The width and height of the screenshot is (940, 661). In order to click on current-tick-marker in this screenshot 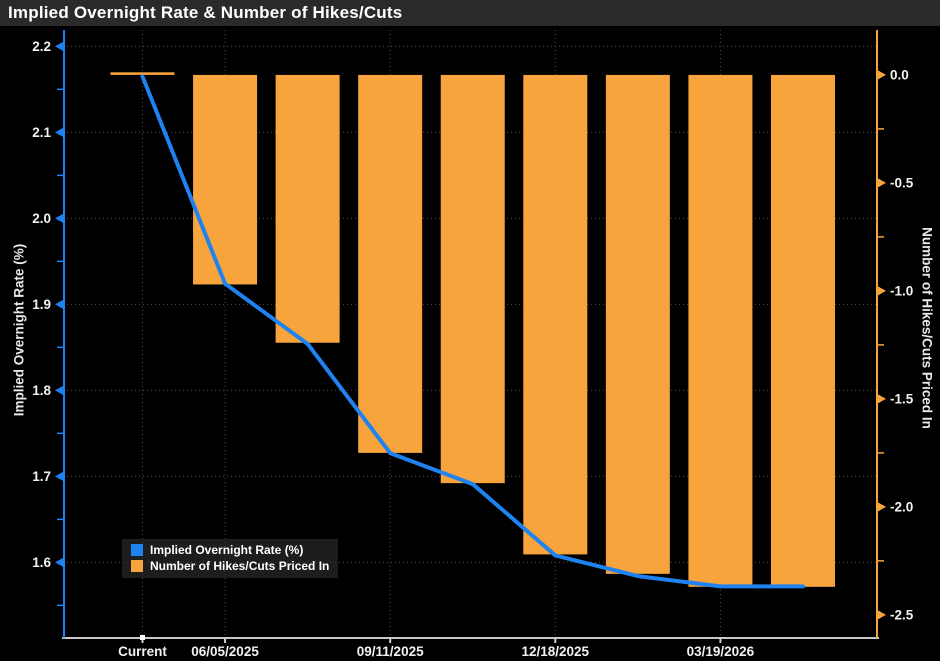, I will do `click(142, 637)`.